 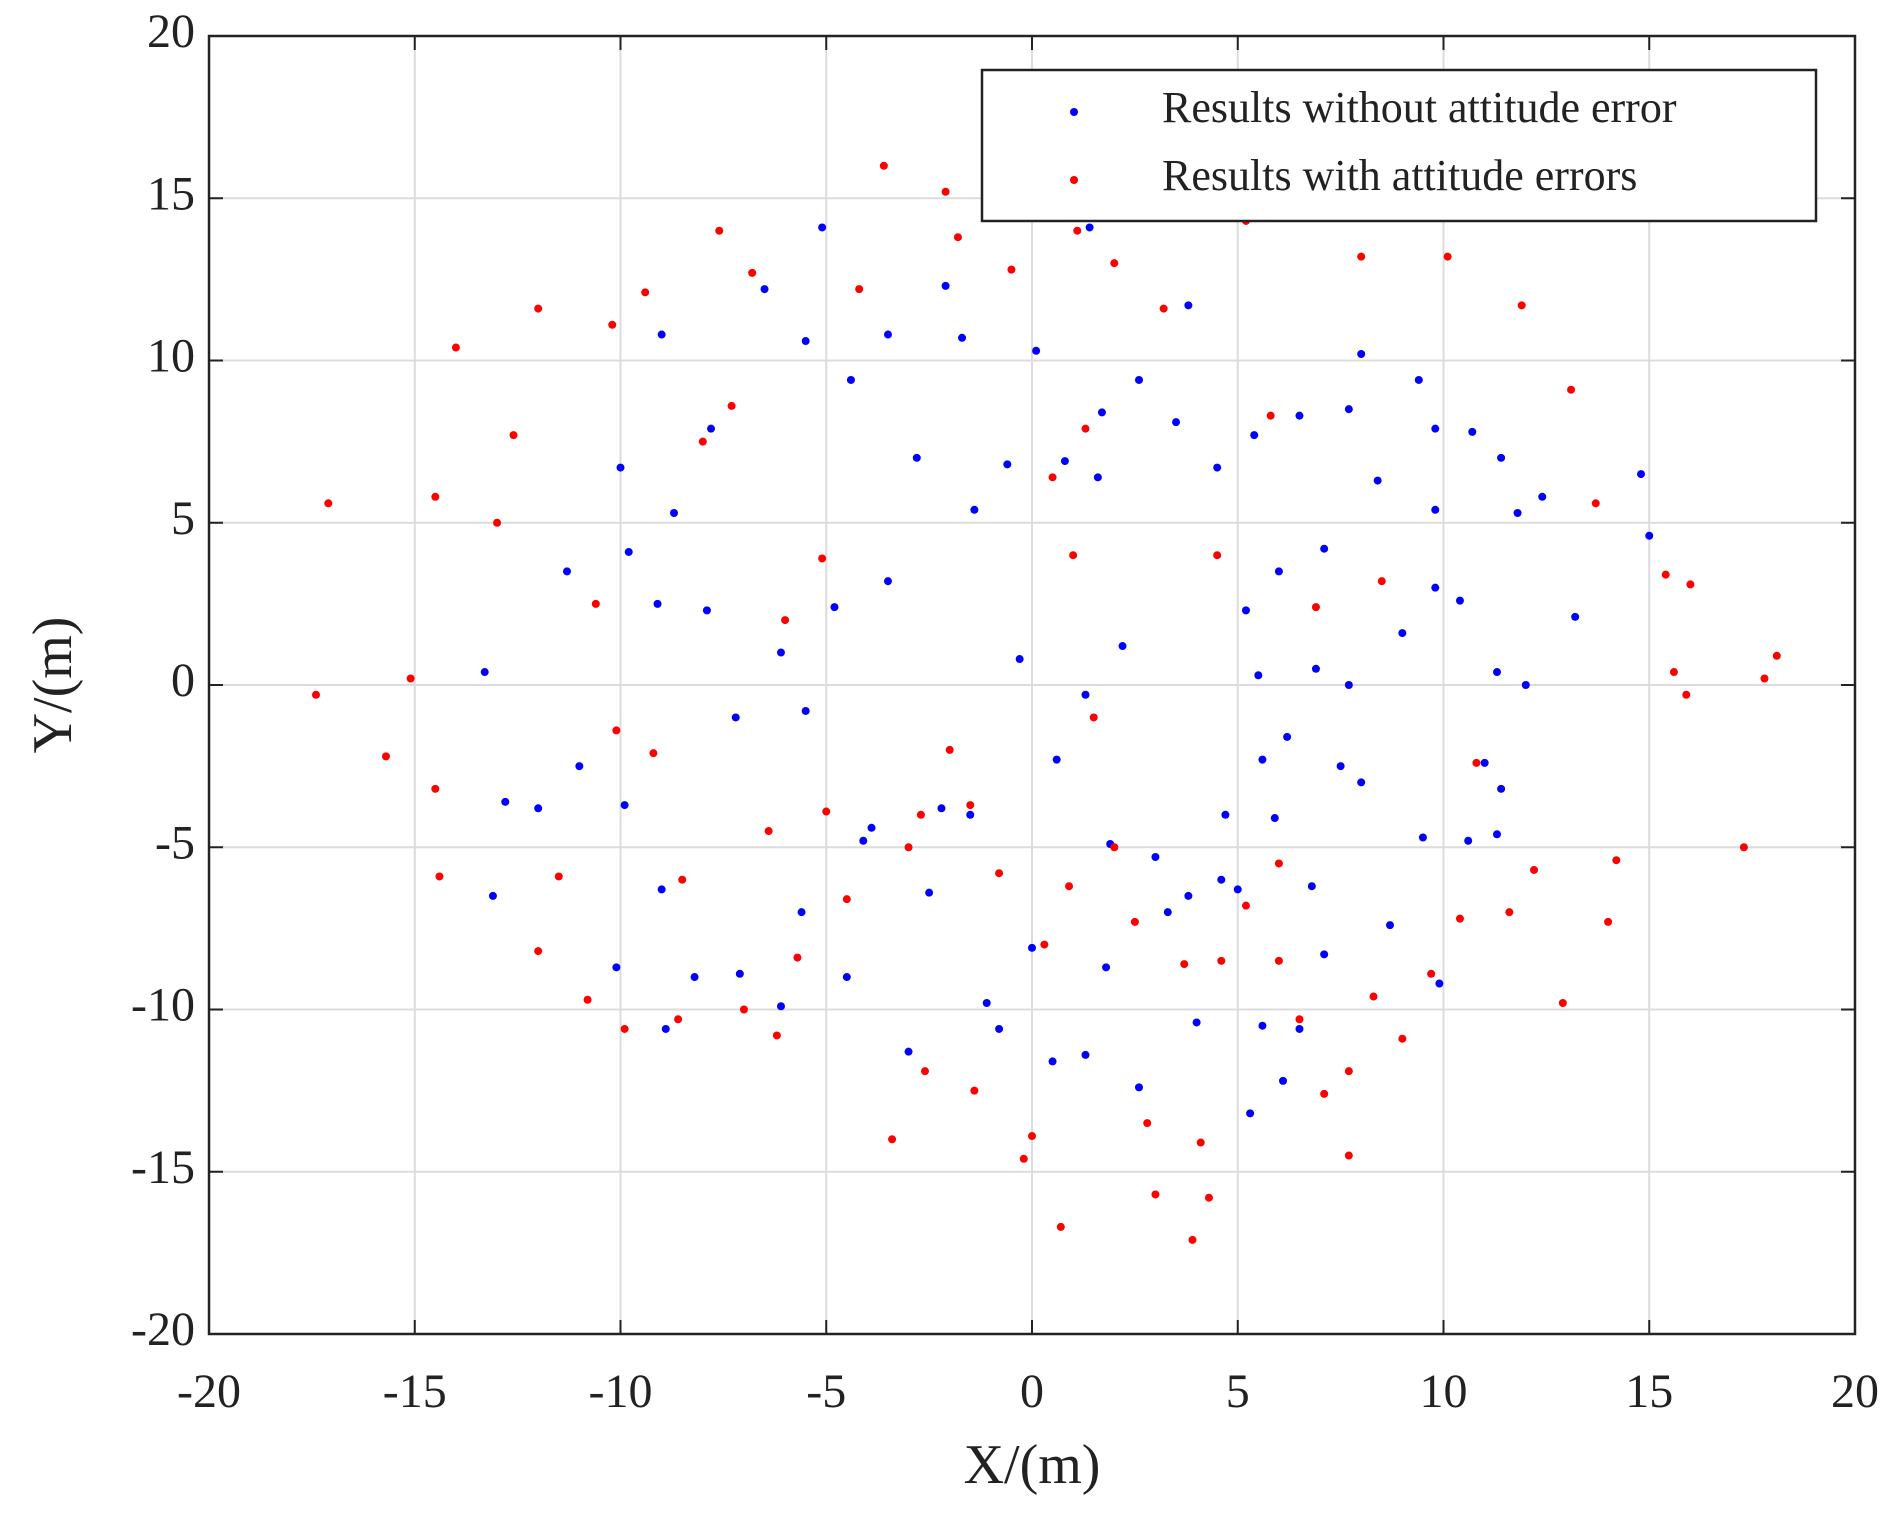 I want to click on y-tick-label: -5, so click(x=175, y=842).